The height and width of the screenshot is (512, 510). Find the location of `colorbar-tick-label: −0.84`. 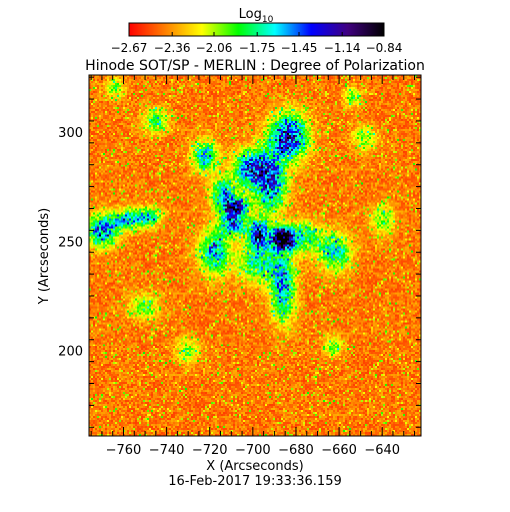

colorbar-tick-label: −0.84 is located at coordinates (384, 48).